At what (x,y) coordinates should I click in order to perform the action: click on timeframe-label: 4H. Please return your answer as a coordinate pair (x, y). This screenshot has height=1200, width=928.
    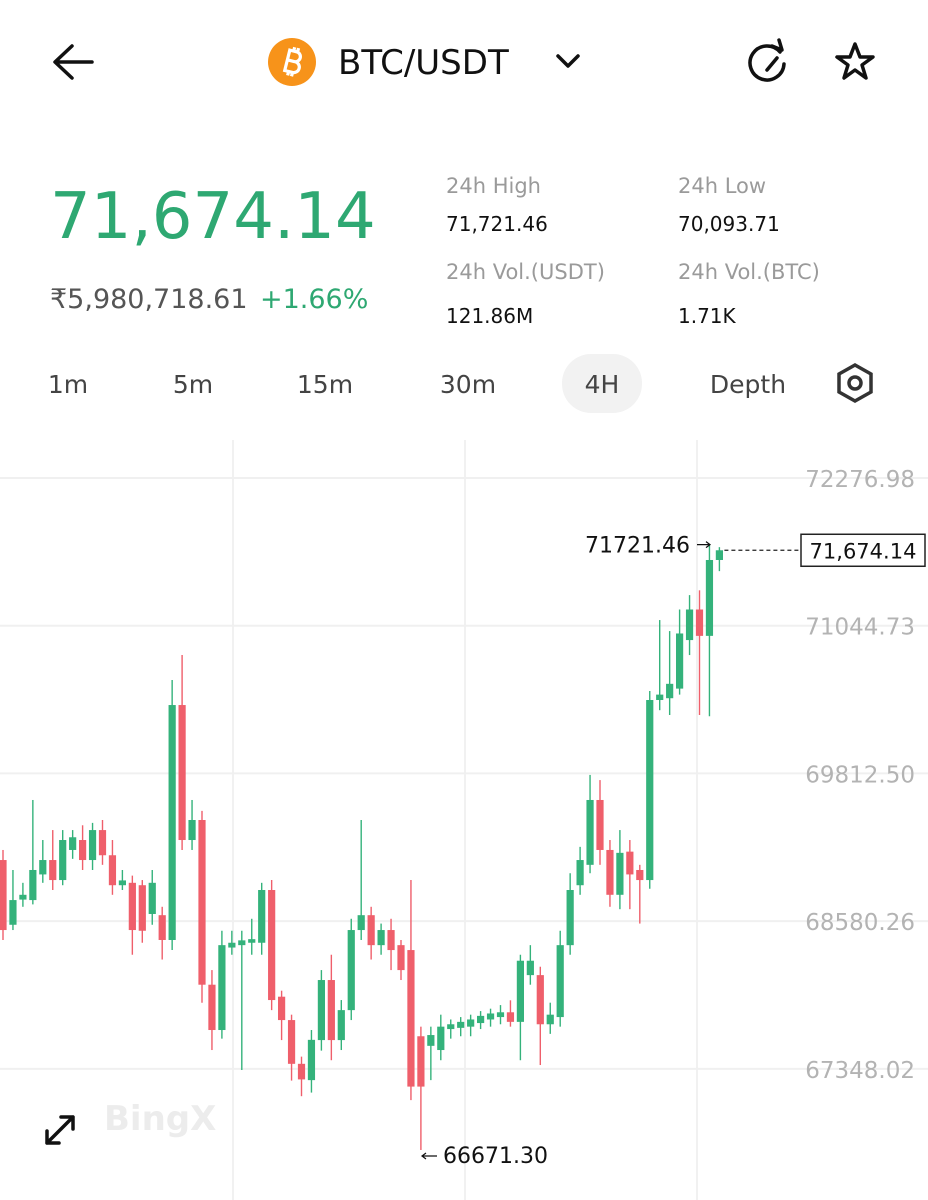
    Looking at the image, I should click on (602, 384).